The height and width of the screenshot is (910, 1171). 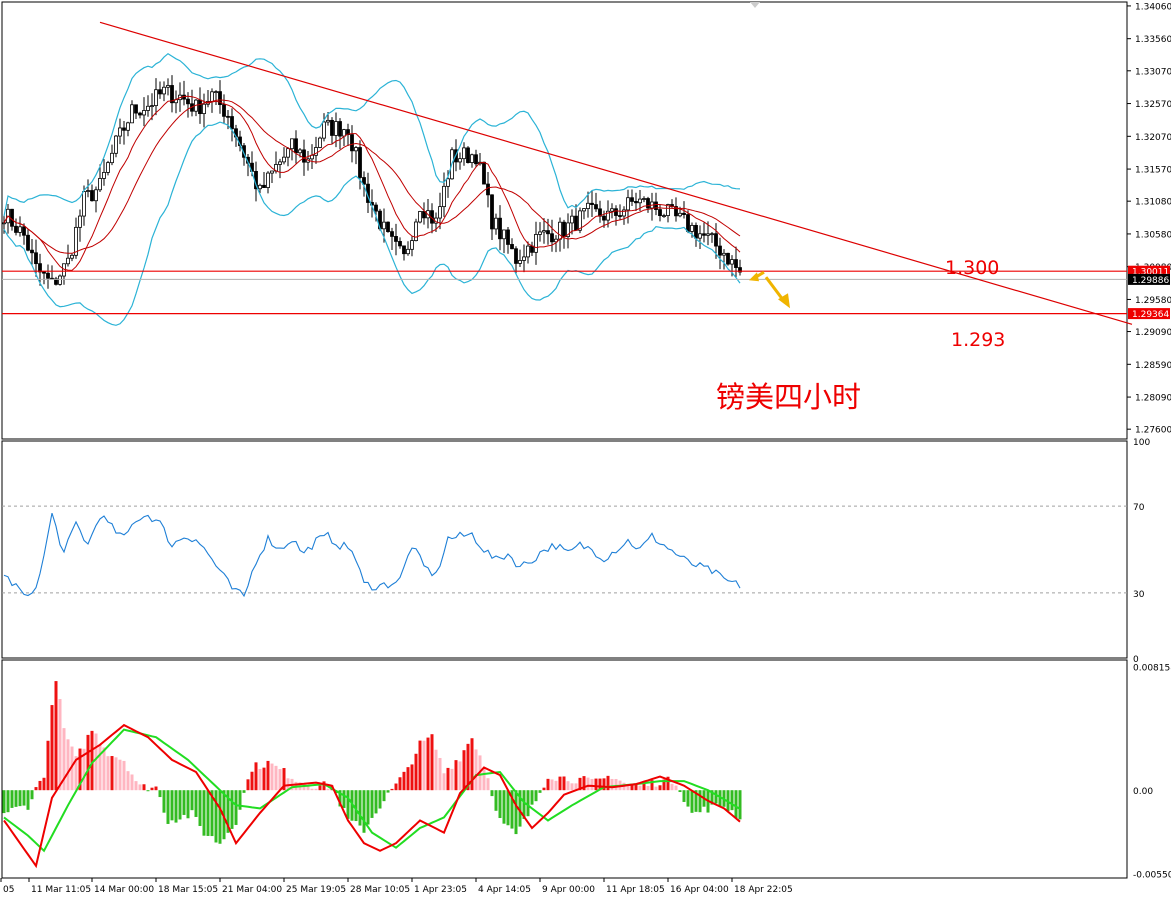 I want to click on moving-average-10-line, so click(x=372, y=183).